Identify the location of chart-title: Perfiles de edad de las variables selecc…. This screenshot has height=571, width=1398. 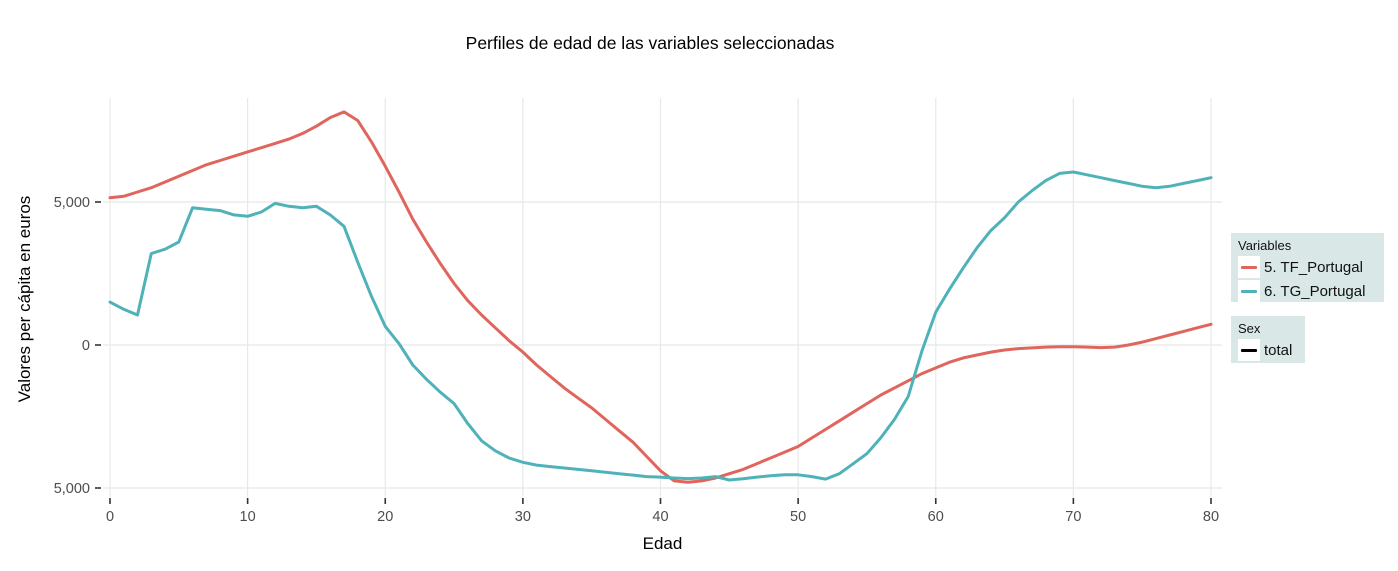
(650, 43).